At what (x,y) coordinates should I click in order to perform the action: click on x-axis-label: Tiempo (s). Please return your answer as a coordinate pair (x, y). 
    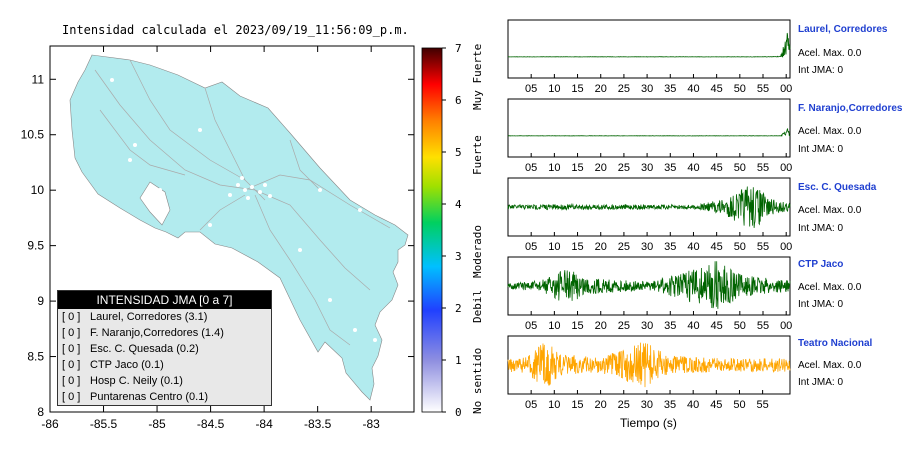
    Looking at the image, I should click on (648, 423).